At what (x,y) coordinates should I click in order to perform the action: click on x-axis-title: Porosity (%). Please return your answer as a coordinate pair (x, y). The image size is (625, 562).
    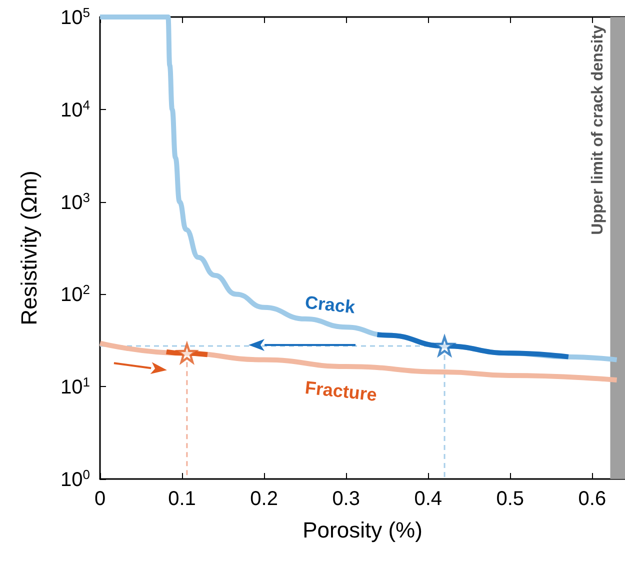
    Looking at the image, I should click on (362, 530).